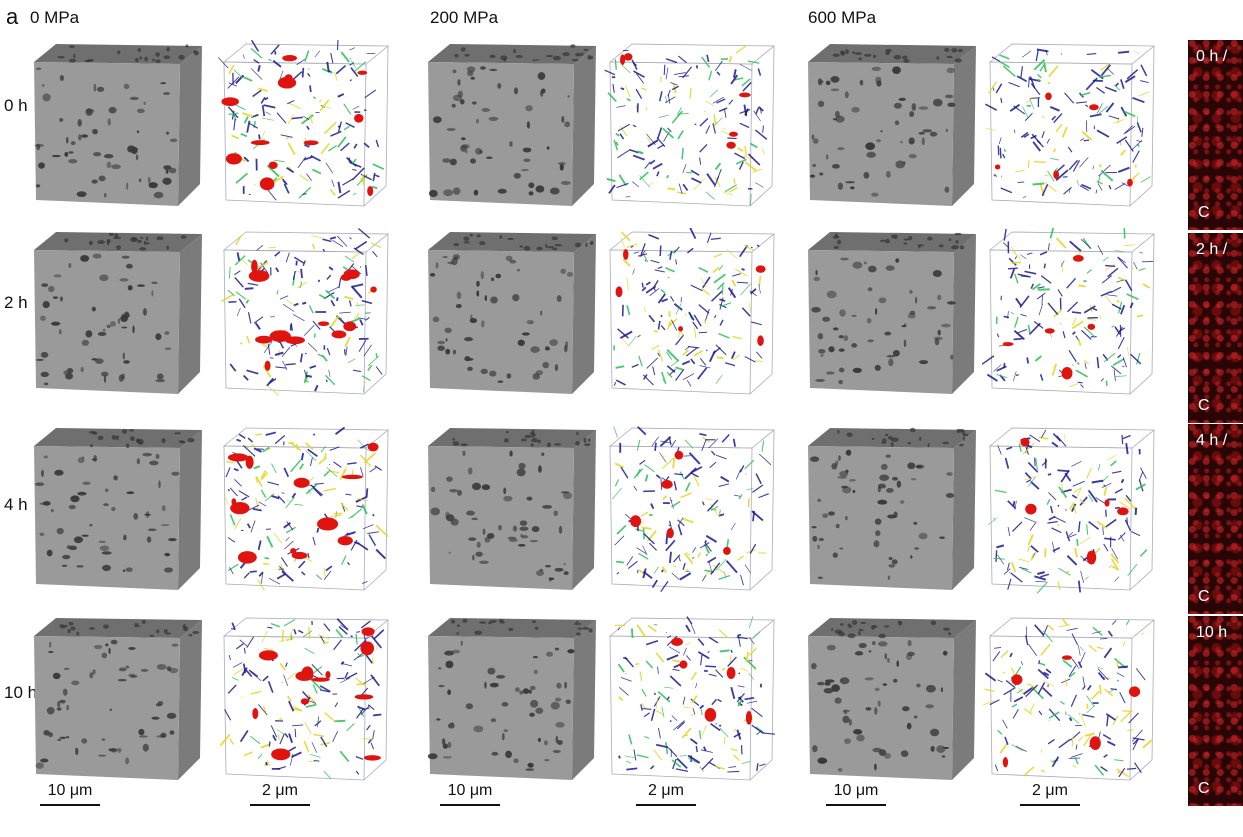 The height and width of the screenshot is (837, 1243). Describe the element at coordinates (1215, 135) in the screenshot. I see `confocal-image-0h: 0 h / C` at that location.